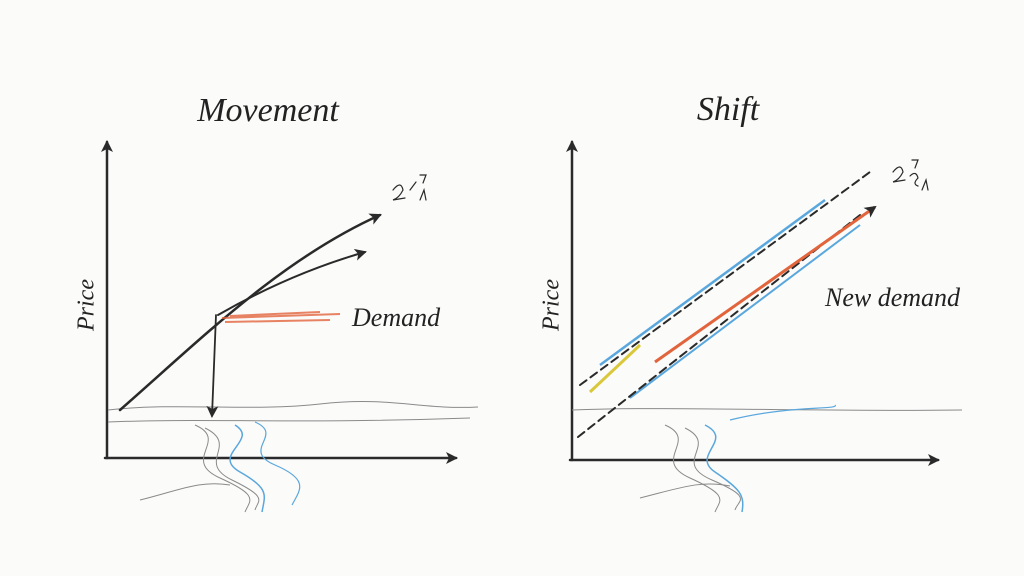 Image resolution: width=1024 pixels, height=576 pixels. What do you see at coordinates (892, 297) in the screenshot?
I see `curve-label: New demand` at bounding box center [892, 297].